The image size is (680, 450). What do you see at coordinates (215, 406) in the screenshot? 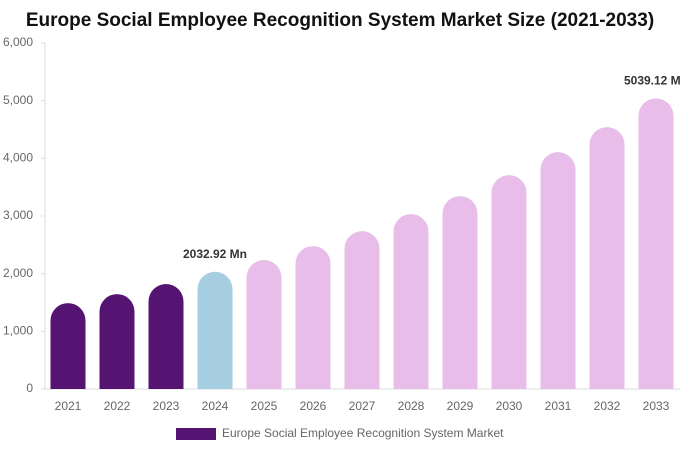
I see `x-tick-label: 2024` at bounding box center [215, 406].